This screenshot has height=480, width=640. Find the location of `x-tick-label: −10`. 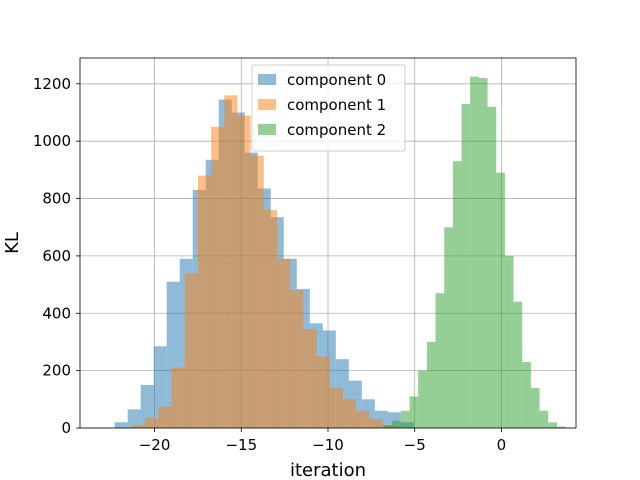

x-tick-label: −10 is located at coordinates (328, 445).